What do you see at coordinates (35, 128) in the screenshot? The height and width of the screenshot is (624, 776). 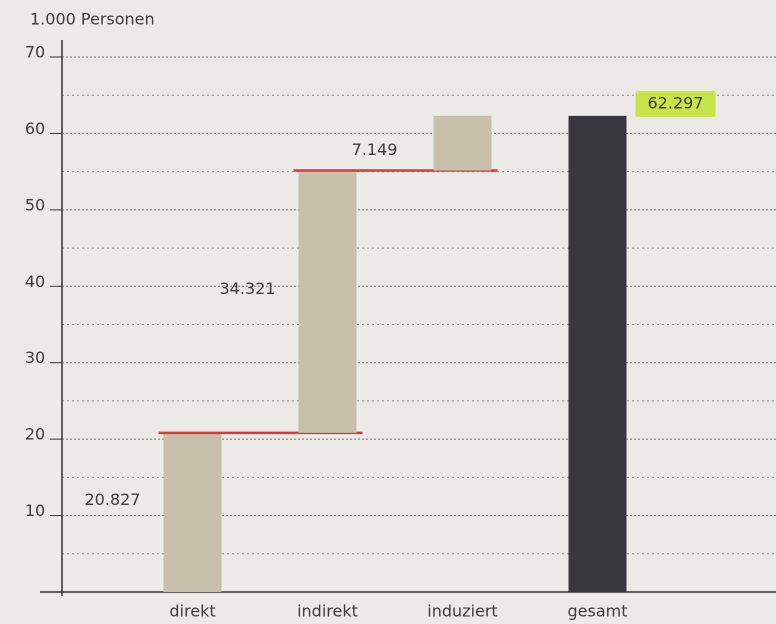 I see `y-tick-label: 60` at bounding box center [35, 128].